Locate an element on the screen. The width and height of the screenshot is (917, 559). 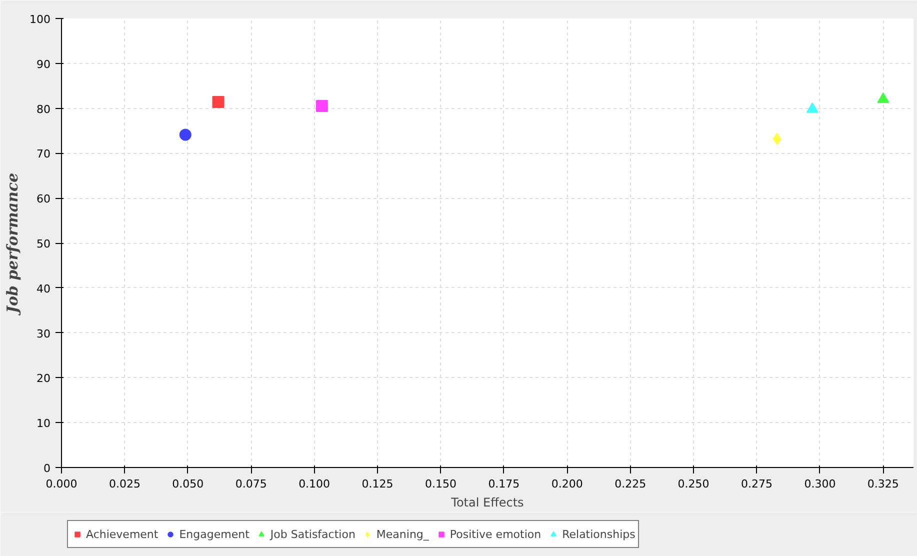
legend-label: Job Satisfaction is located at coordinates (313, 534).